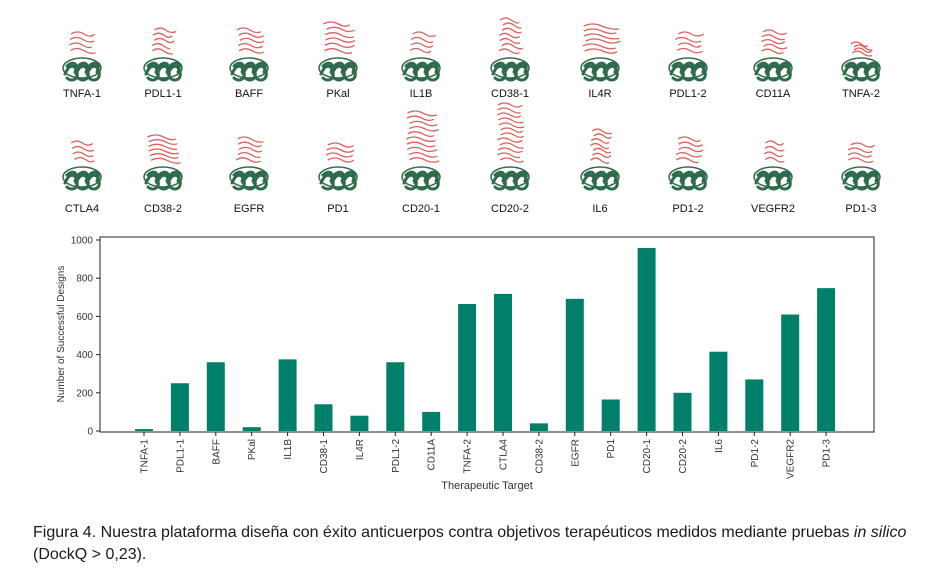 The image size is (940, 577). Describe the element at coordinates (827, 453) in the screenshot. I see `x-tick-label: PD1-3` at that location.